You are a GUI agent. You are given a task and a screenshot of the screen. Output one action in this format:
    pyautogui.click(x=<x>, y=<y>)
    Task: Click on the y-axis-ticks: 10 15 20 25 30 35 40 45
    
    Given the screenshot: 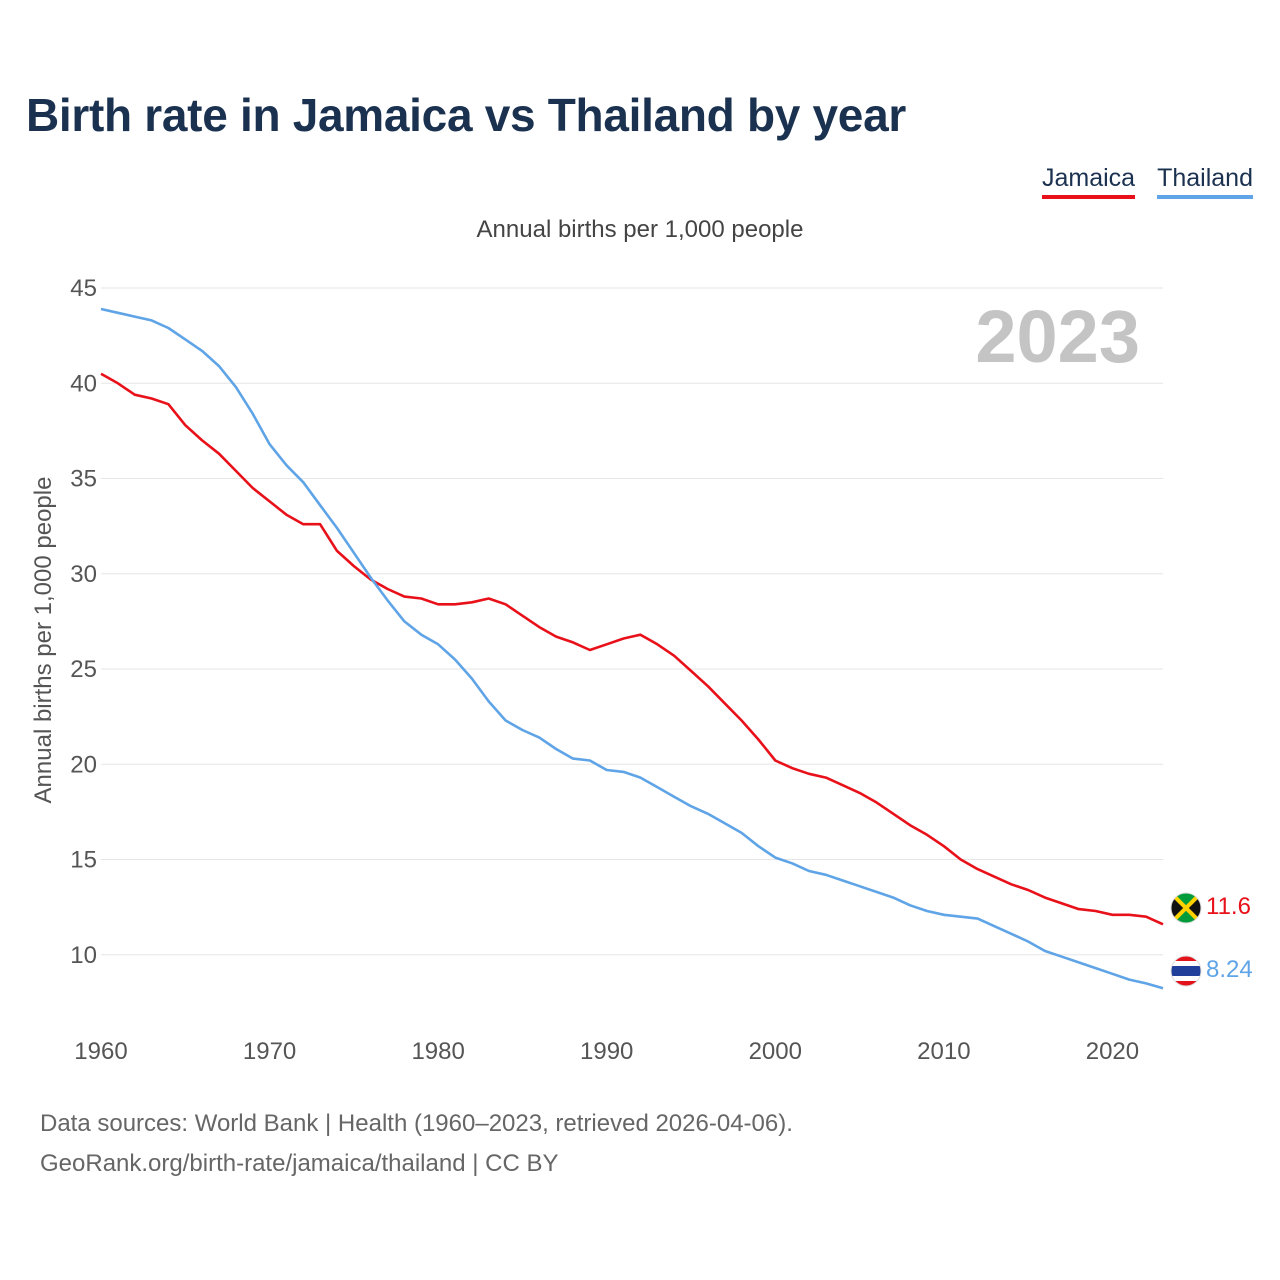 What is the action you would take?
    pyautogui.click(x=83, y=622)
    